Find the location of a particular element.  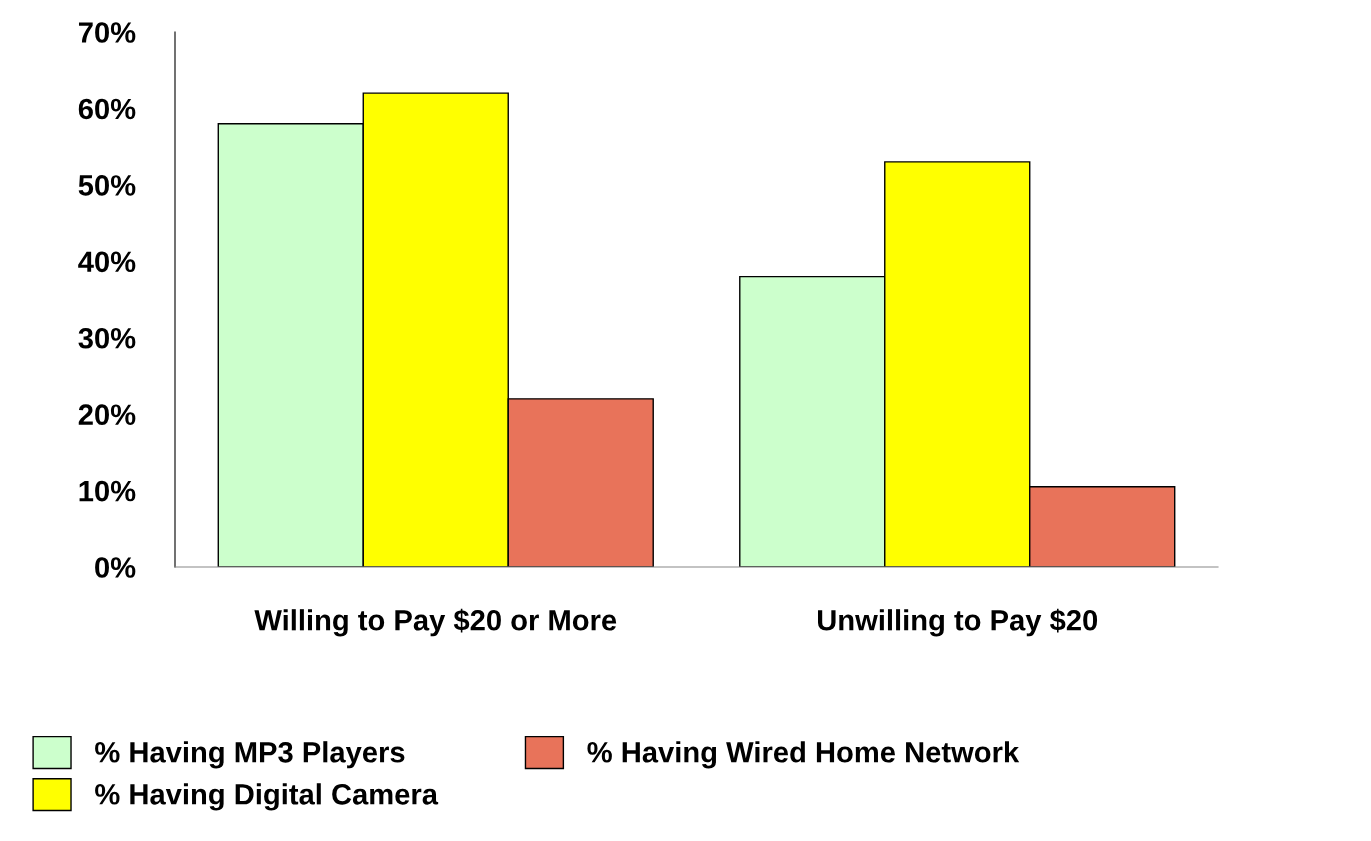

y-tick-label: 20% is located at coordinates (107, 414).